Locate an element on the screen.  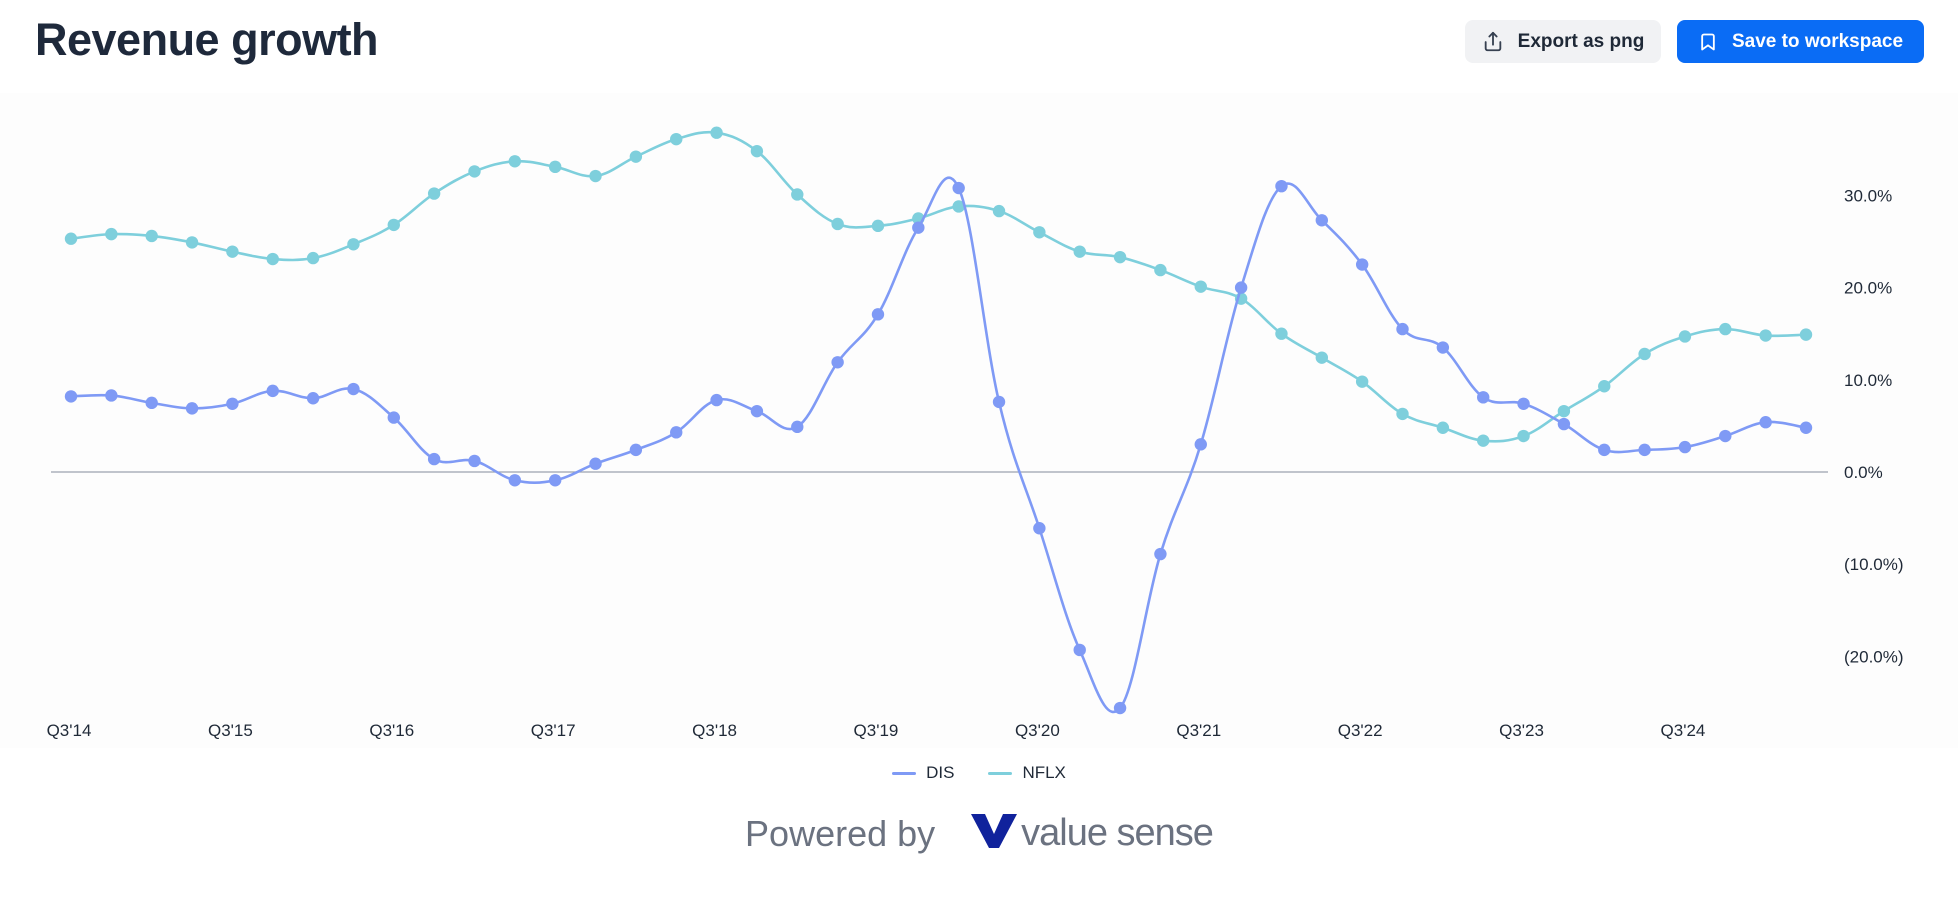
x-tick-label: Q3'17 is located at coordinates (553, 730).